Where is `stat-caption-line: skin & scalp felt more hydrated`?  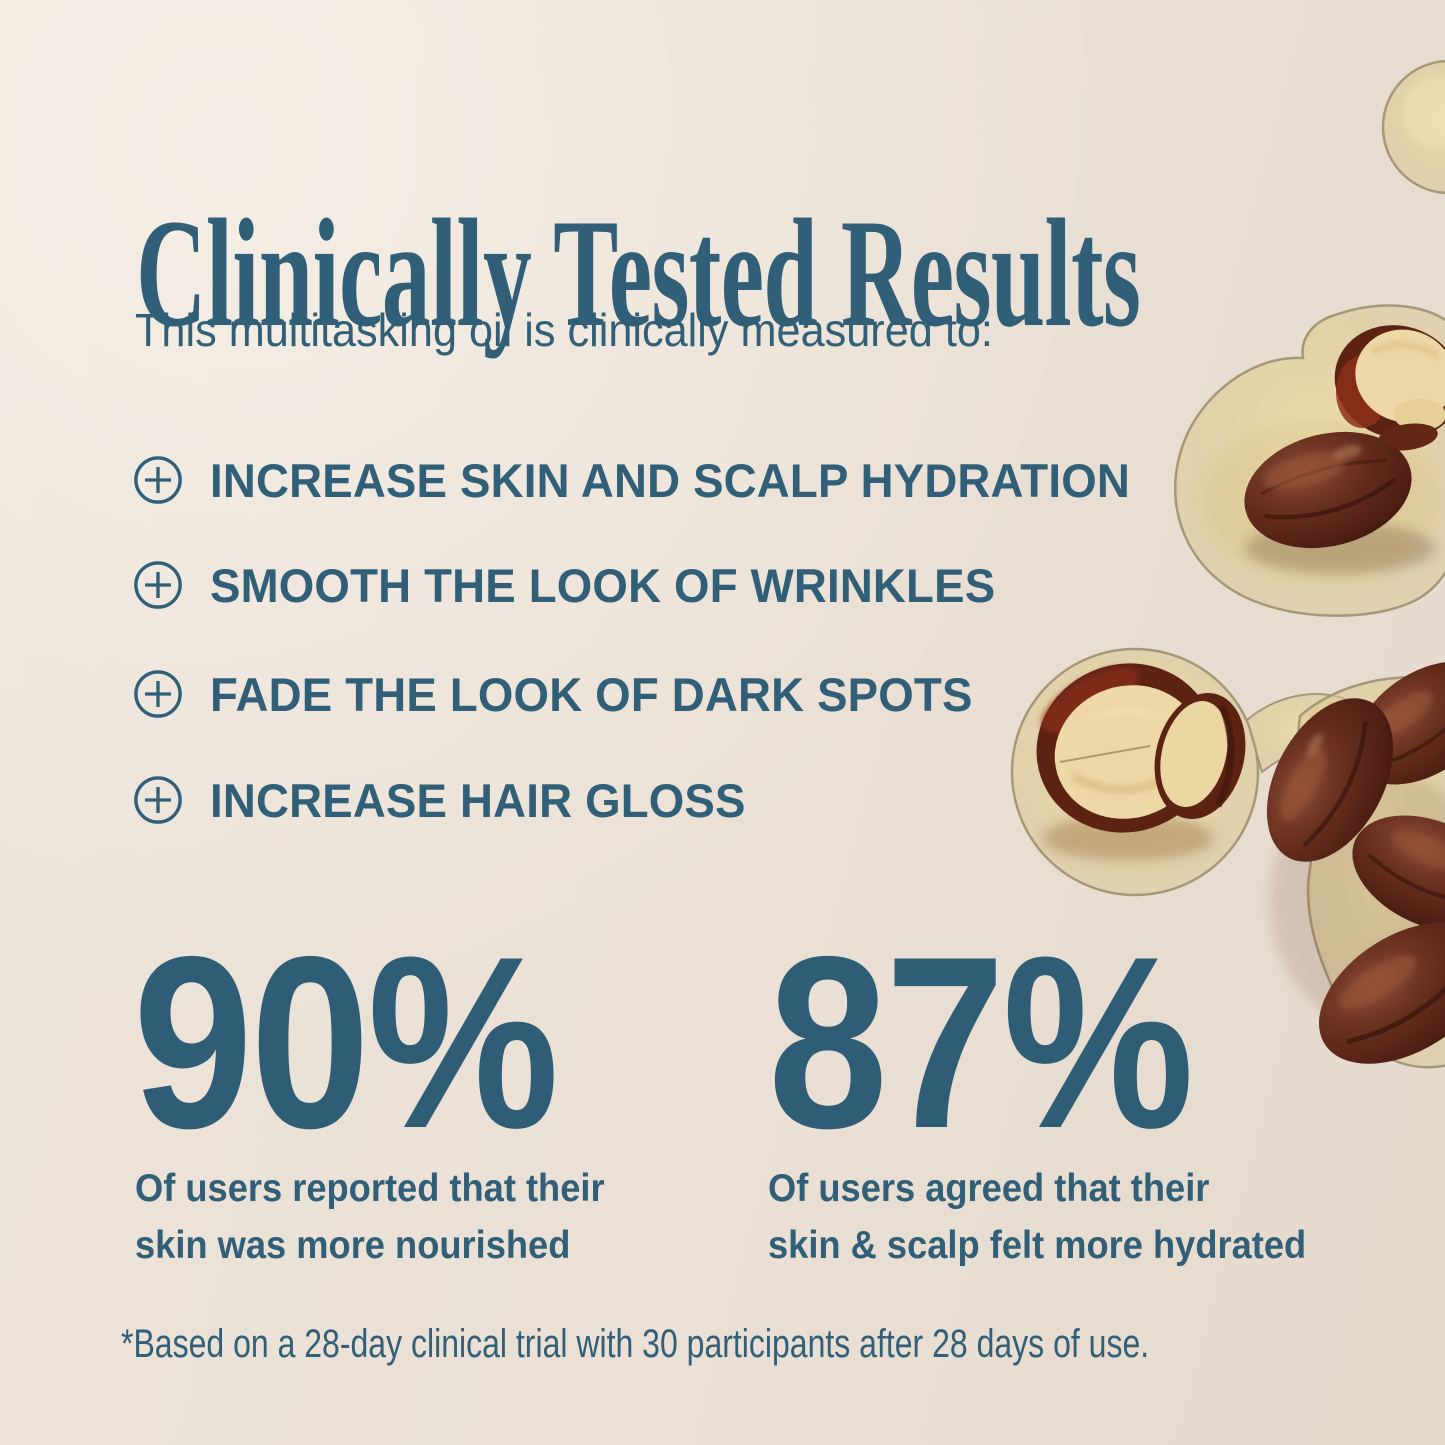 stat-caption-line: skin & scalp felt more hydrated is located at coordinates (1037, 1245).